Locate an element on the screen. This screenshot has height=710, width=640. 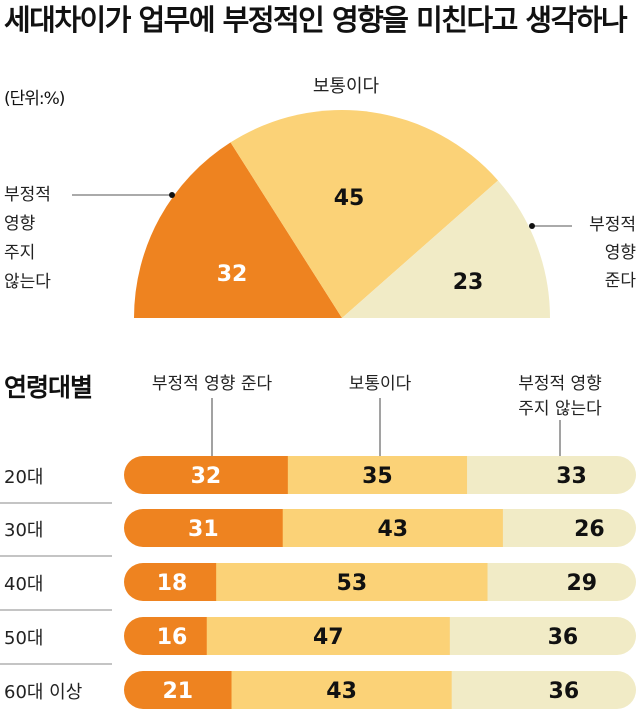
bar-value-label: 47 is located at coordinates (328, 637).